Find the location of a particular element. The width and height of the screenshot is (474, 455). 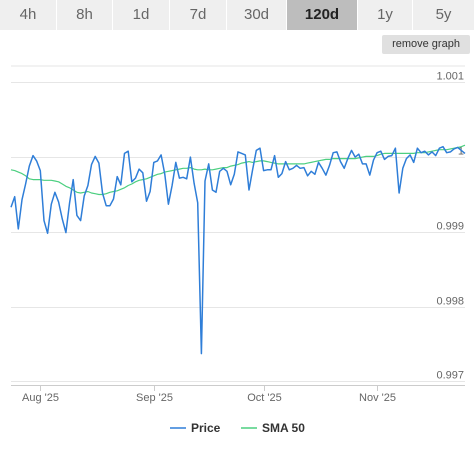

remove-graph-button: remove graph is located at coordinates (426, 44).